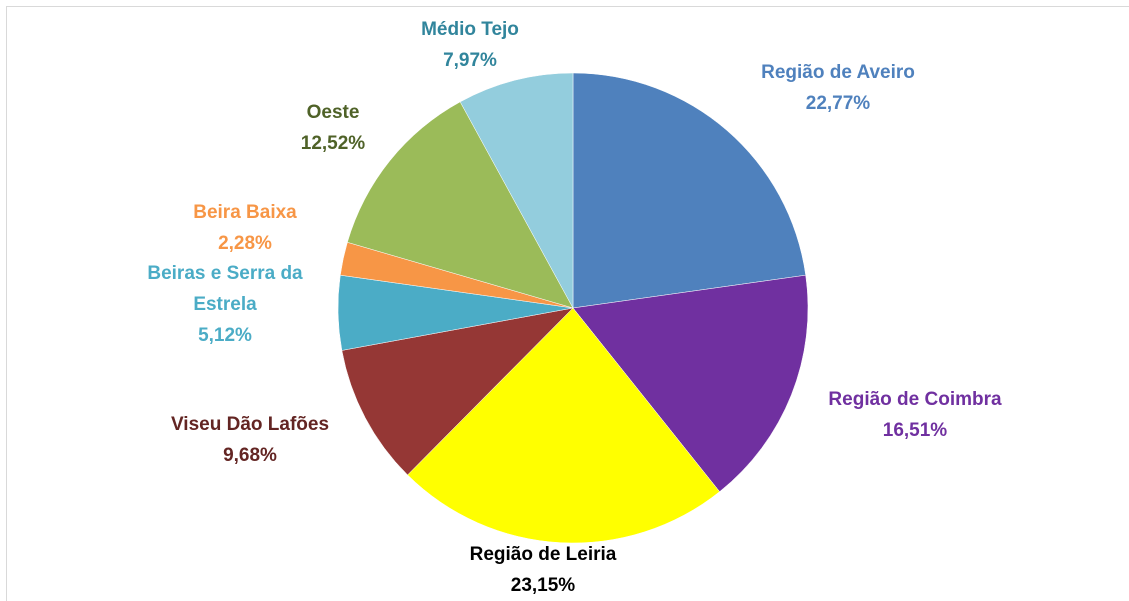  I want to click on data-label: Oeste 12,52%, so click(333, 128).